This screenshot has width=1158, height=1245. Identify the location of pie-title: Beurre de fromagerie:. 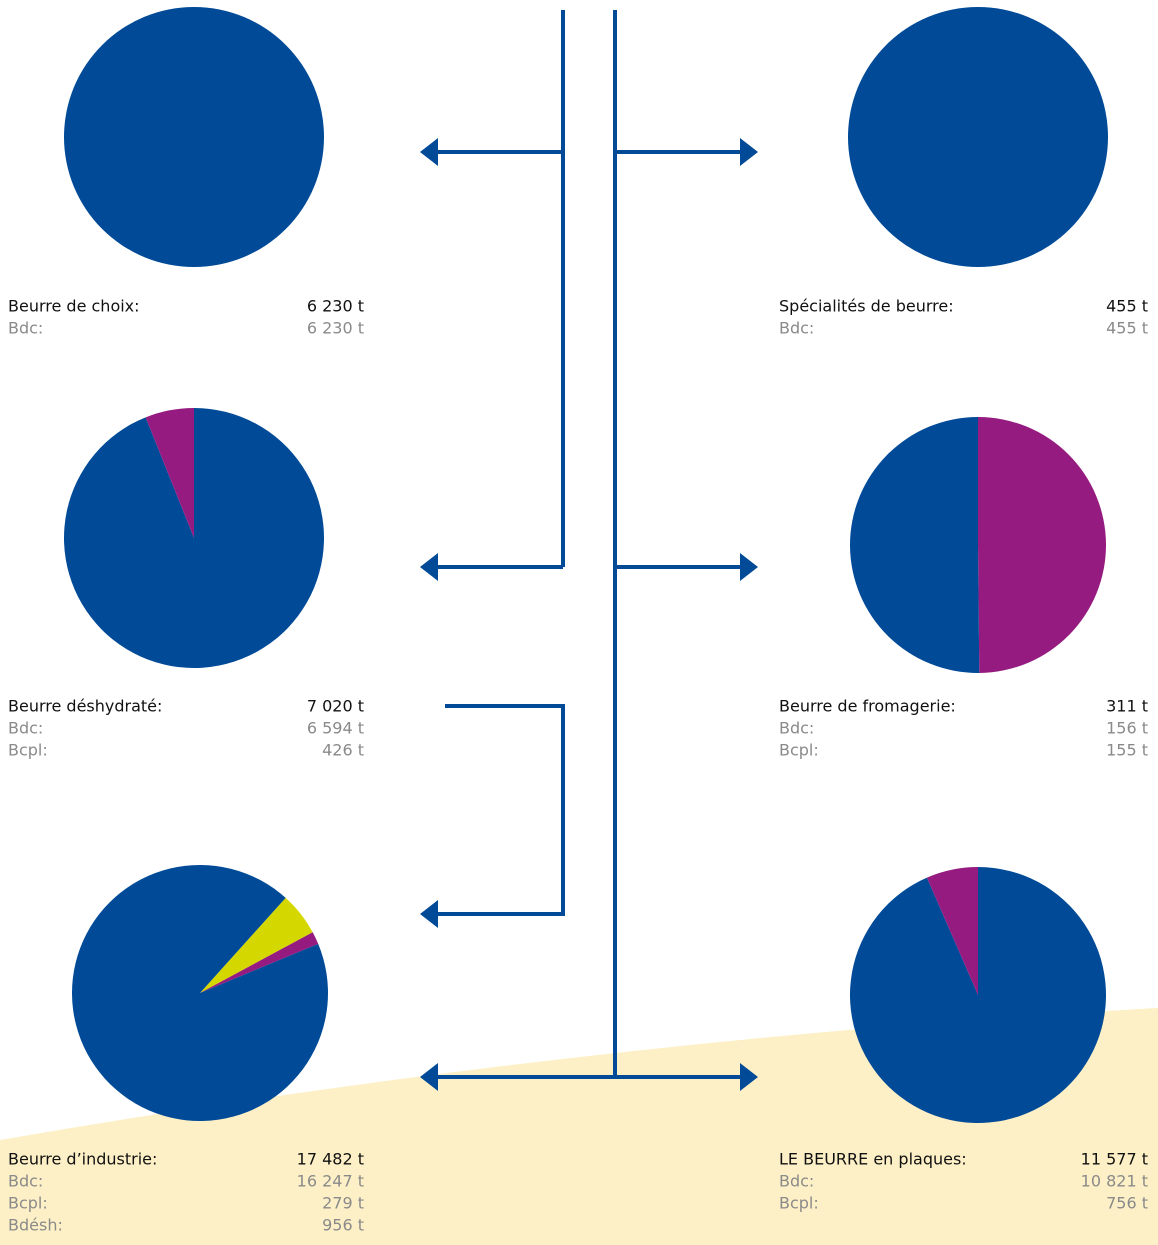
(867, 706).